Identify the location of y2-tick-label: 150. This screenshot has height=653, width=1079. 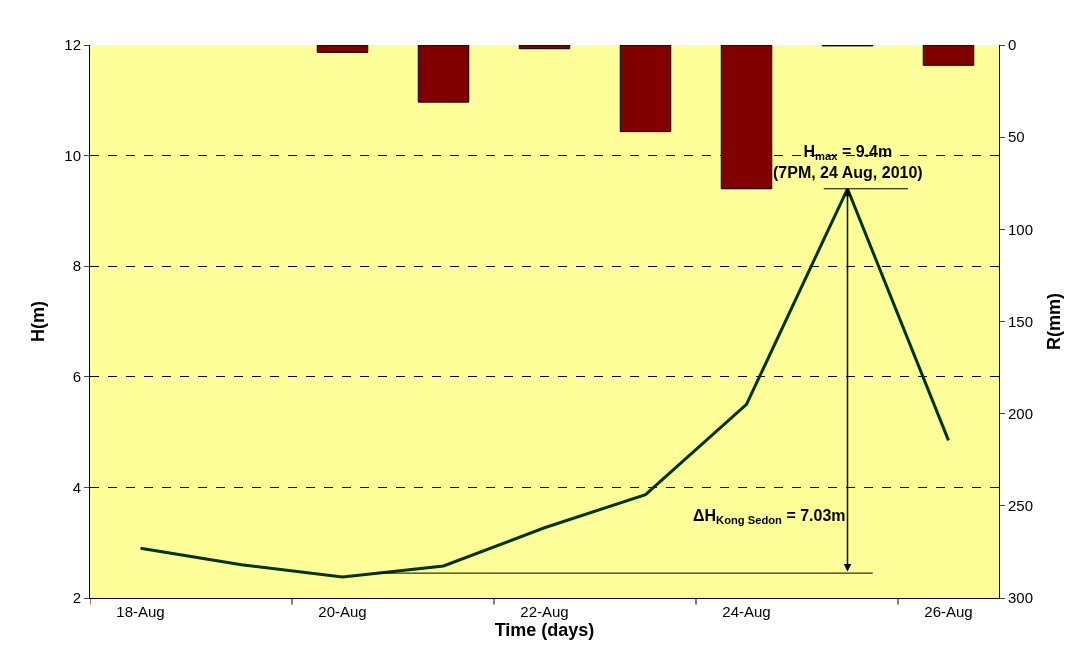
(1021, 321).